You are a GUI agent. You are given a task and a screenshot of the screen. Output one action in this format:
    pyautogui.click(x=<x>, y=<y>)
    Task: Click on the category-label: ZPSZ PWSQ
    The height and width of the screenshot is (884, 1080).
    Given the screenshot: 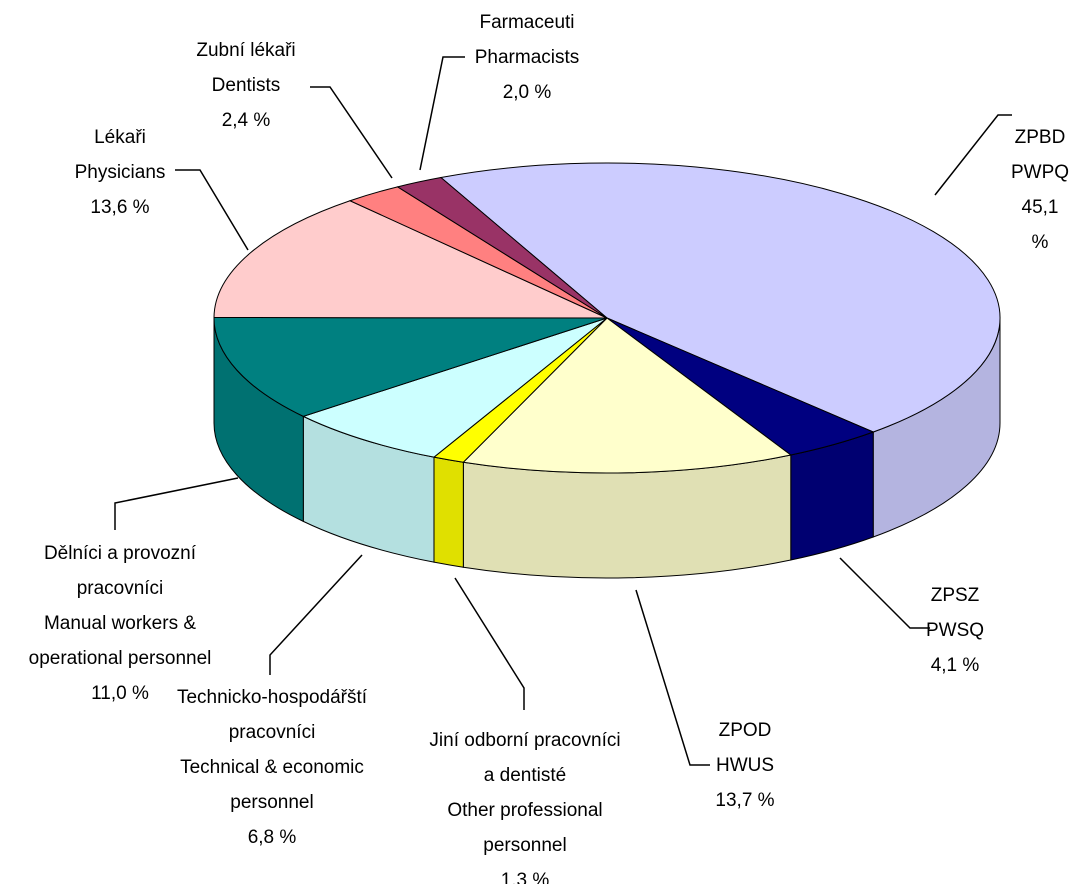 What is the action you would take?
    pyautogui.click(x=955, y=613)
    